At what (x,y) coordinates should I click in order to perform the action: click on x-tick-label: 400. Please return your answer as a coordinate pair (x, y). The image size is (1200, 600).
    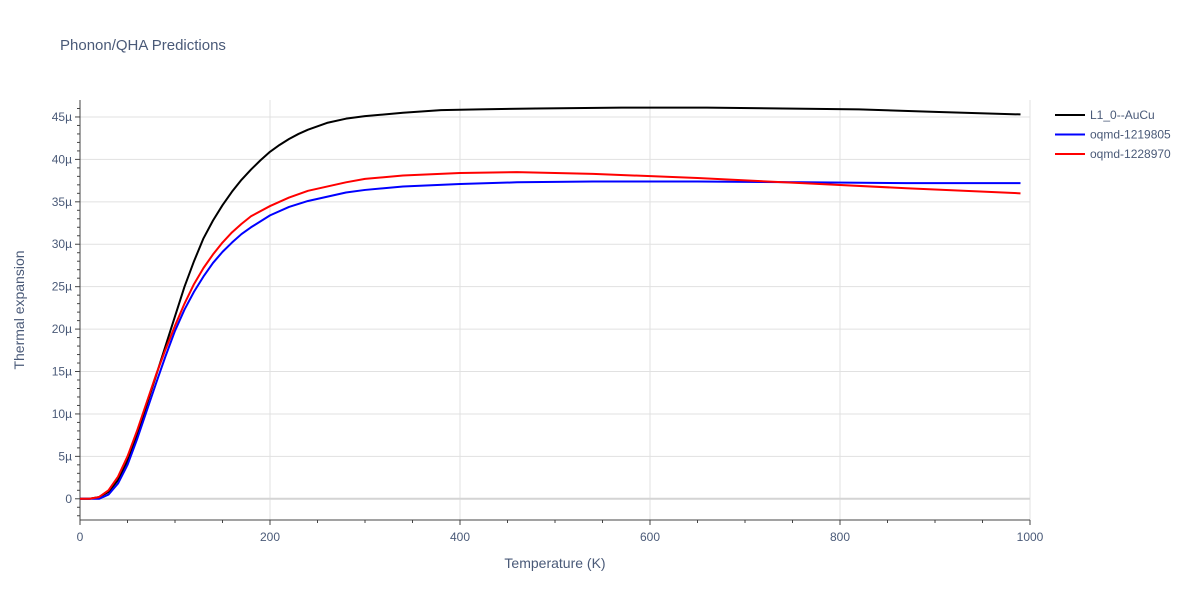
    Looking at the image, I should click on (460, 537).